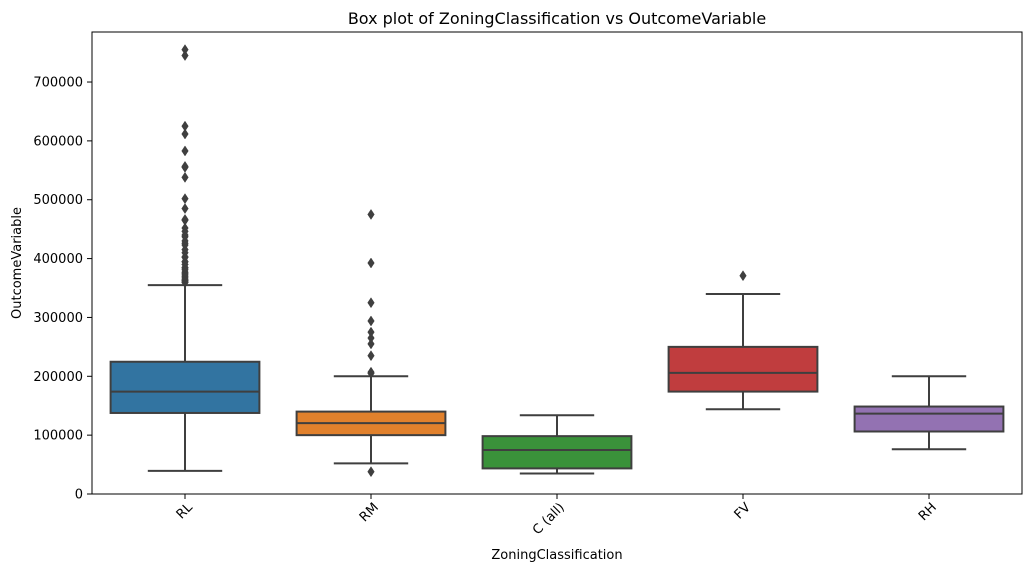  What do you see at coordinates (58, 377) in the screenshot?
I see `y-tick-label: 200000` at bounding box center [58, 377].